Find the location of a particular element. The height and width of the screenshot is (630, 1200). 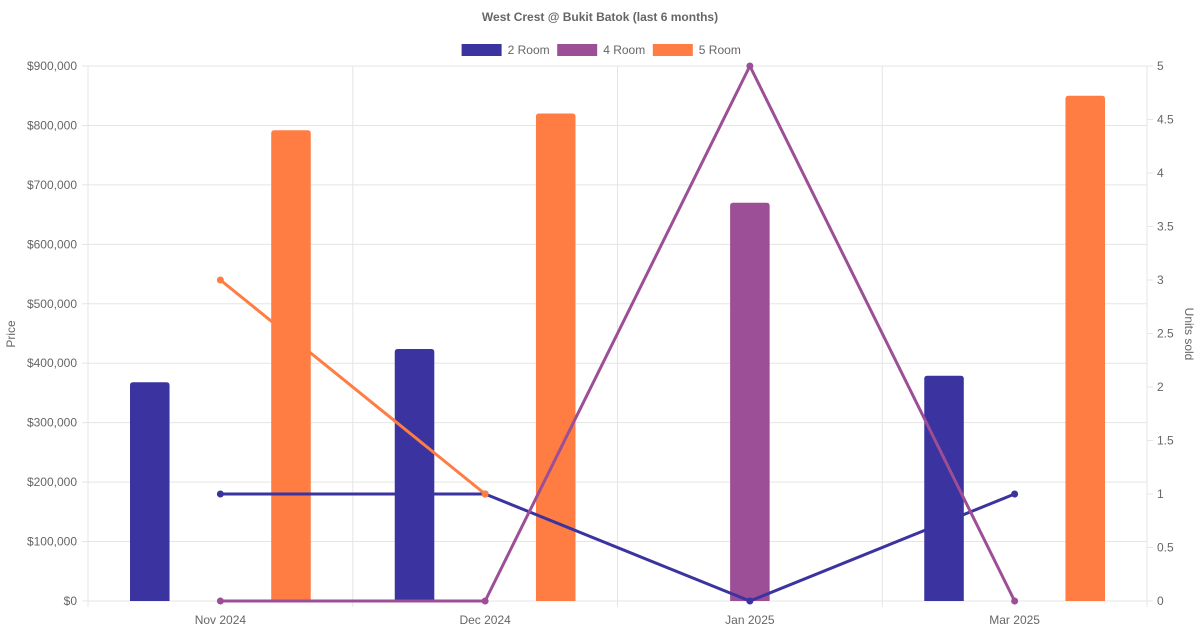

y-tick-label: $600,000 is located at coordinates (52, 244).